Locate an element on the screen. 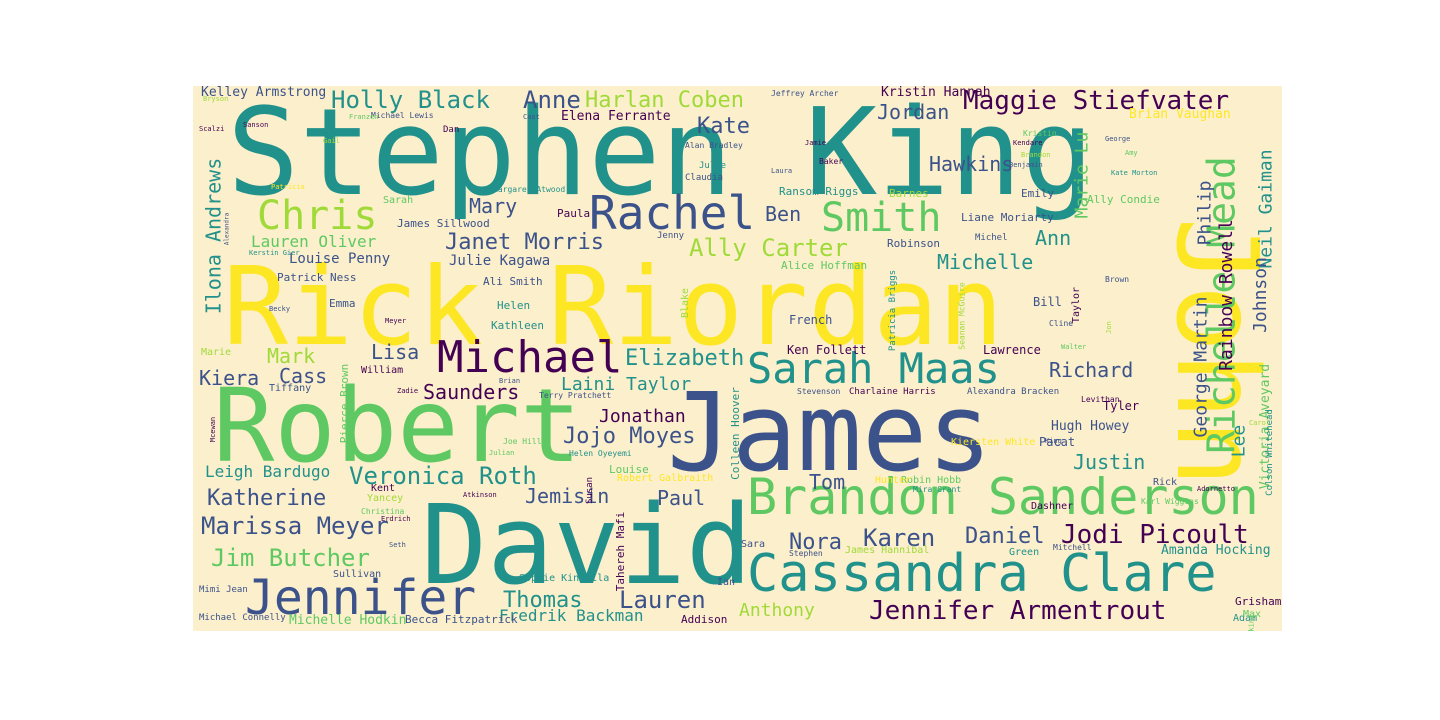 This screenshot has width=1440, height=720. word: Marie is located at coordinates (216, 352).